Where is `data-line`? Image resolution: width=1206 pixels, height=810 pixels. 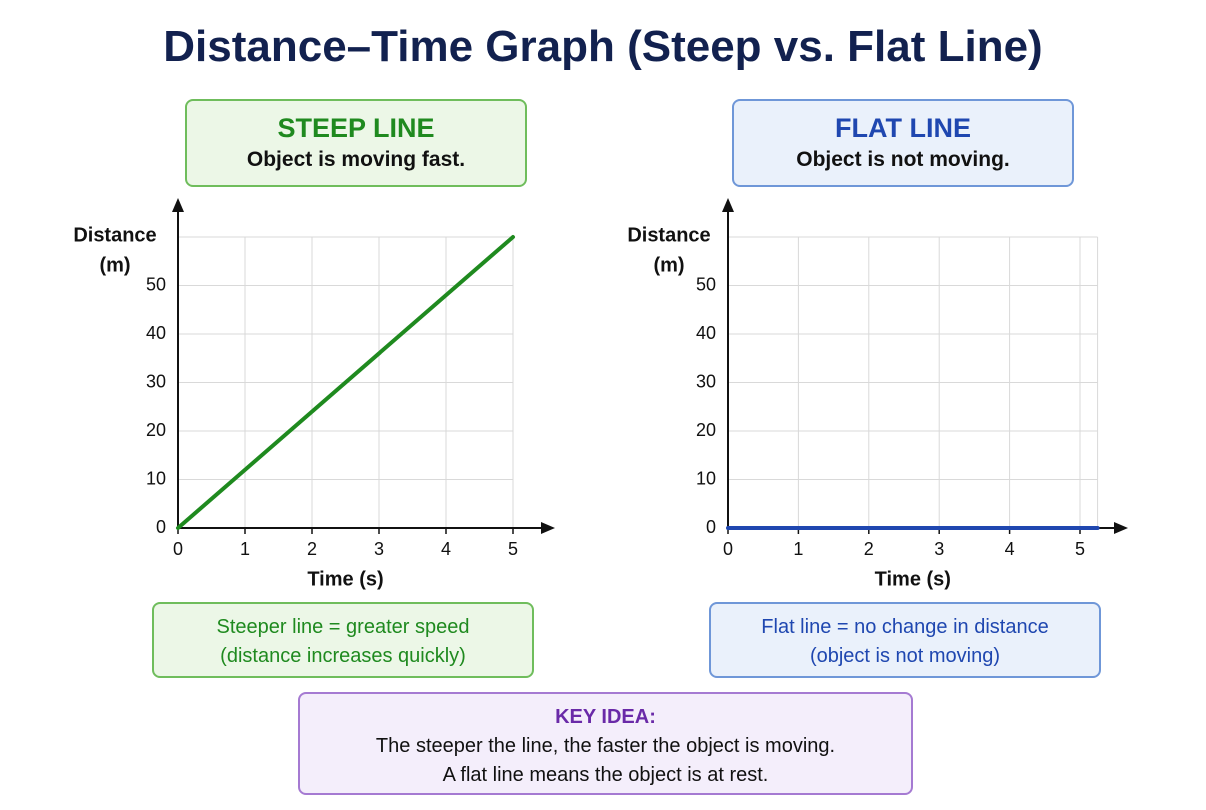
data-line is located at coordinates (345, 382).